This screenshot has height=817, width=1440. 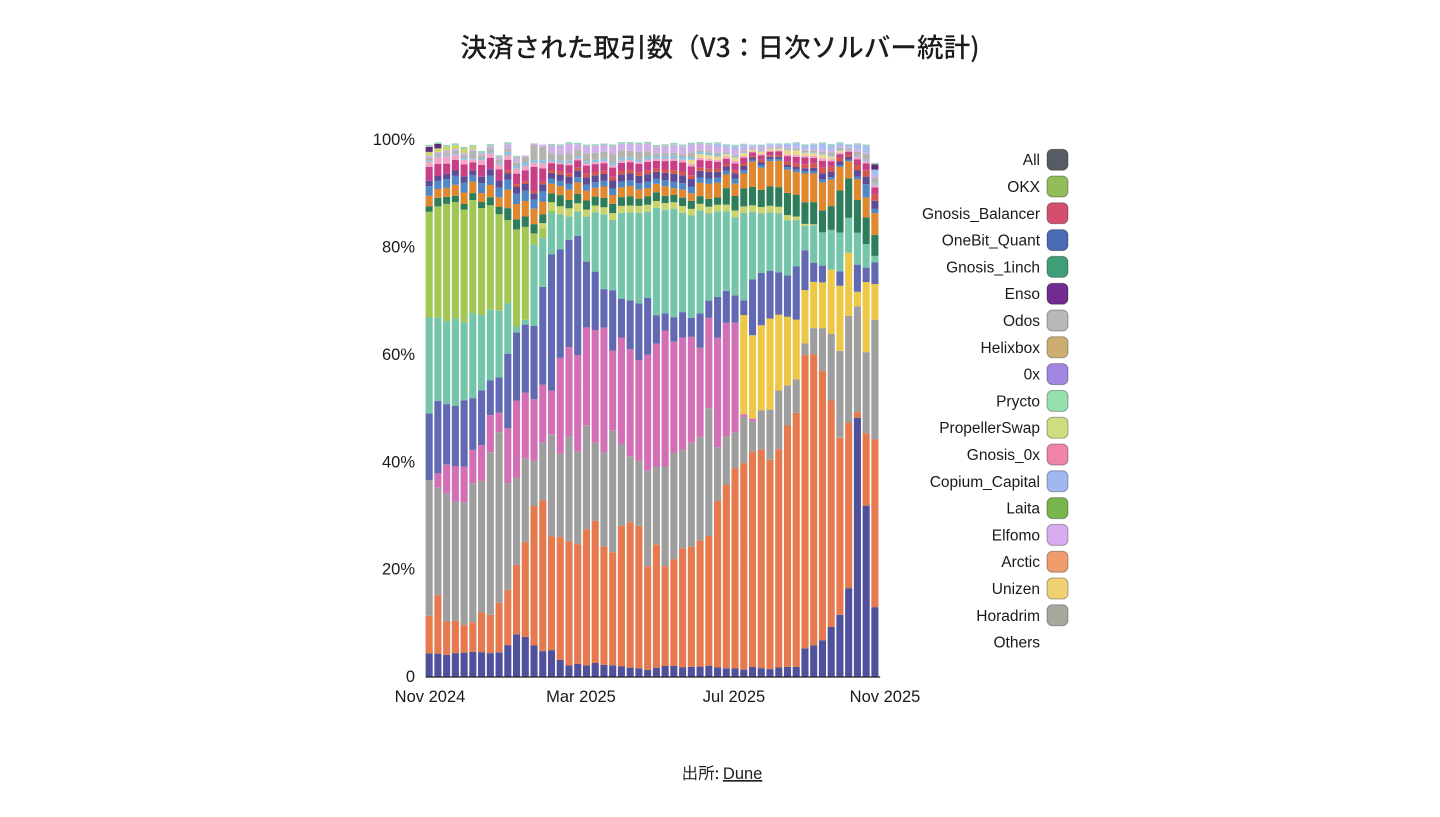 I want to click on svg-text: OKX, so click(x=1023, y=187).